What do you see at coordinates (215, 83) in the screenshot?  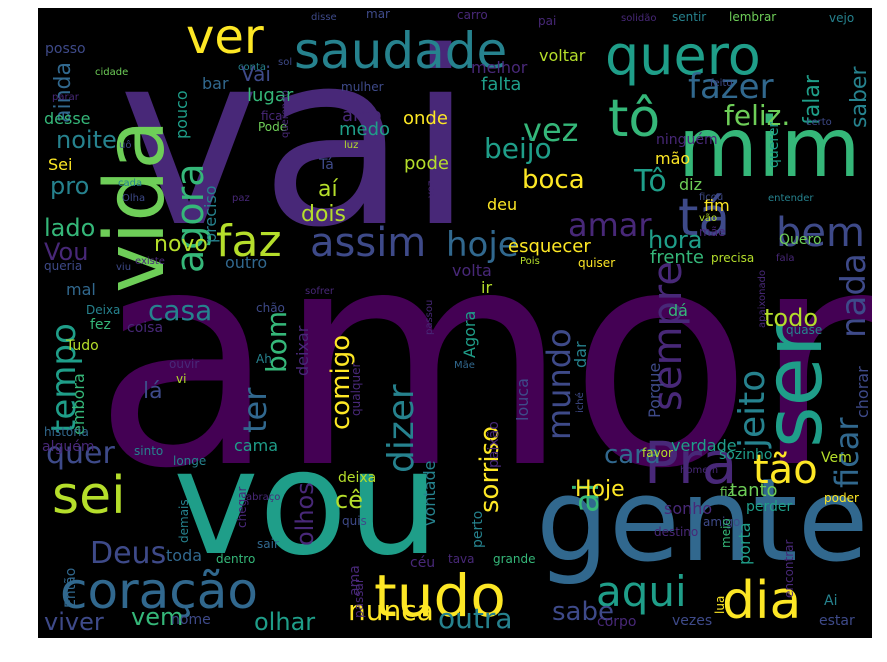 I see `word-bar: bar` at bounding box center [215, 83].